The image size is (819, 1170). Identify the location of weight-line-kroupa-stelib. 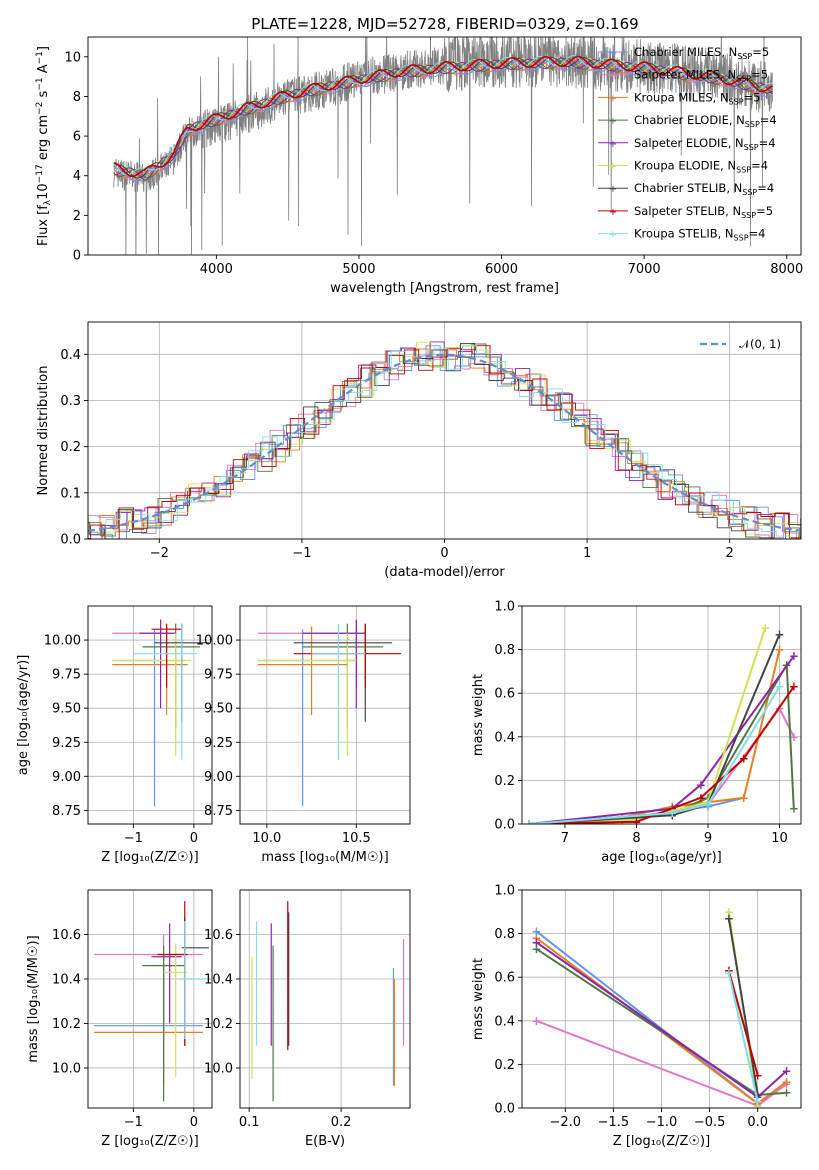
(743, 1037).